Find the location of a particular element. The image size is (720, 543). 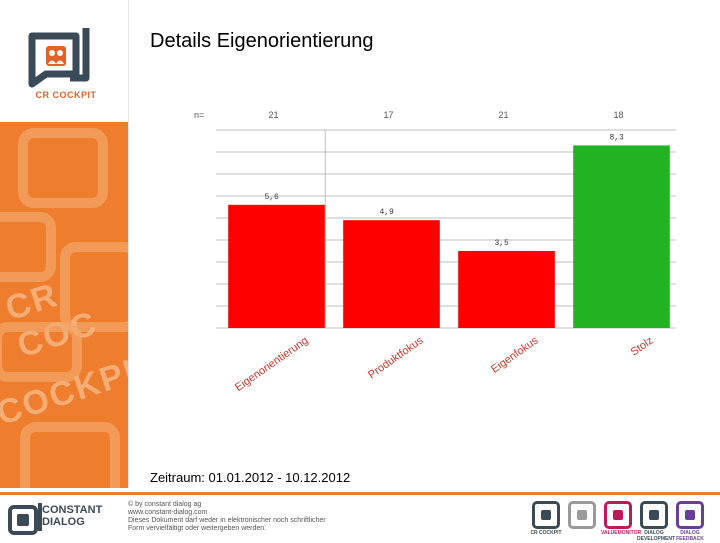

bar-value-label: 4,9 is located at coordinates (386, 212).